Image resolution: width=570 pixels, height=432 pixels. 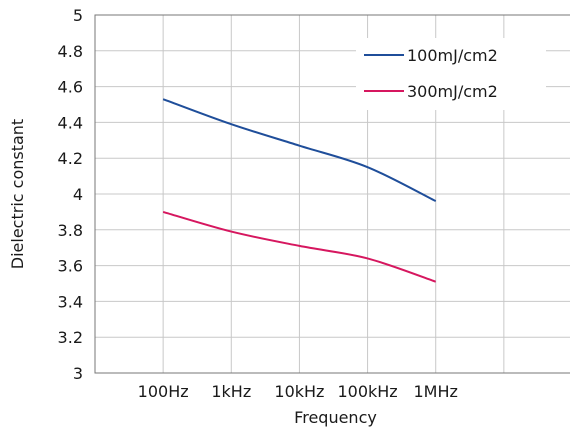 What do you see at coordinates (70, 87) in the screenshot?
I see `y-tick-label: 4.6` at bounding box center [70, 87].